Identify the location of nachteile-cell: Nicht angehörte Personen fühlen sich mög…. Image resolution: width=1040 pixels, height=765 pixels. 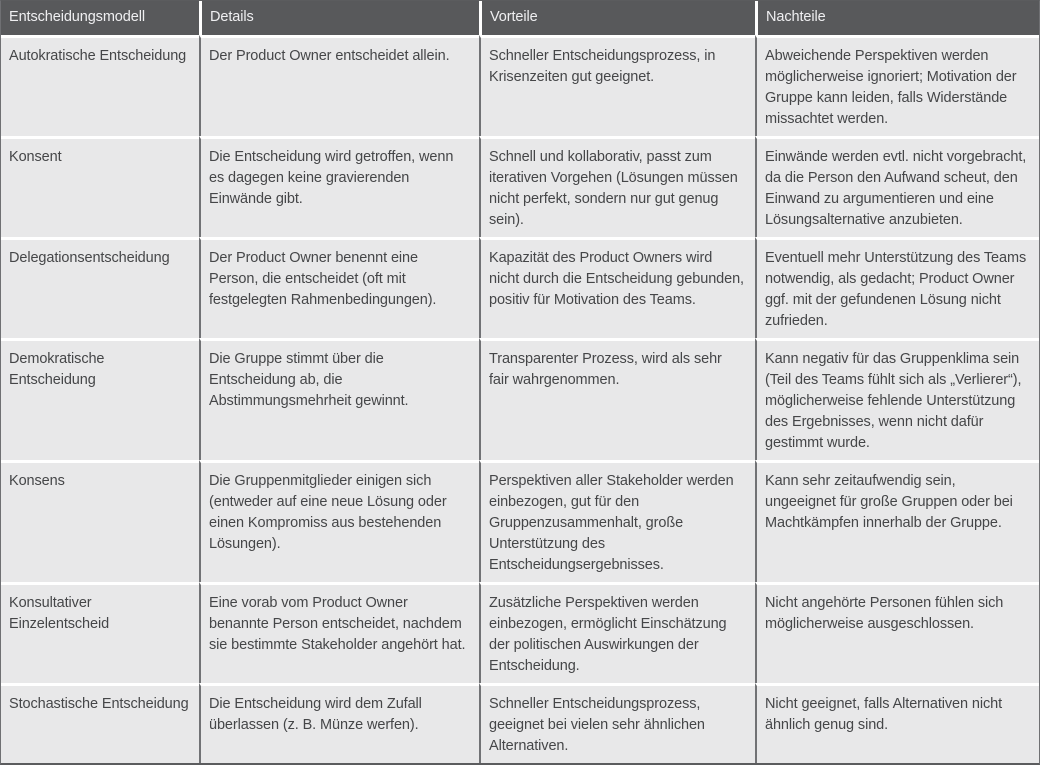
(897, 632).